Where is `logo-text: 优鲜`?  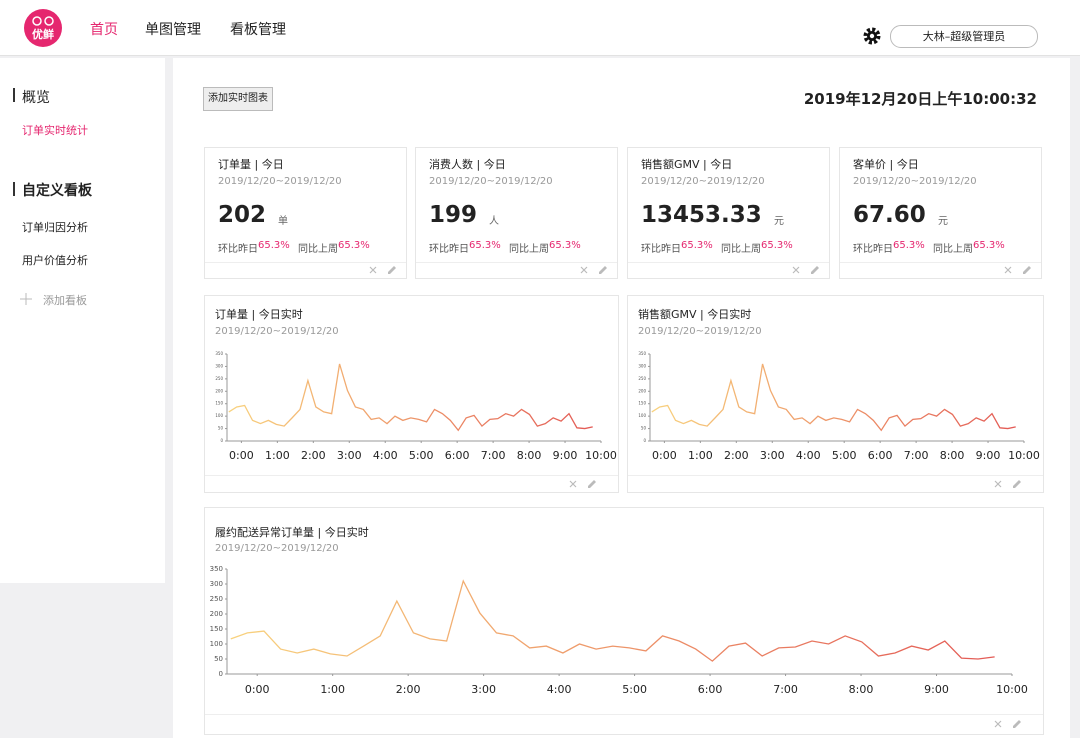 logo-text: 优鲜 is located at coordinates (43, 34).